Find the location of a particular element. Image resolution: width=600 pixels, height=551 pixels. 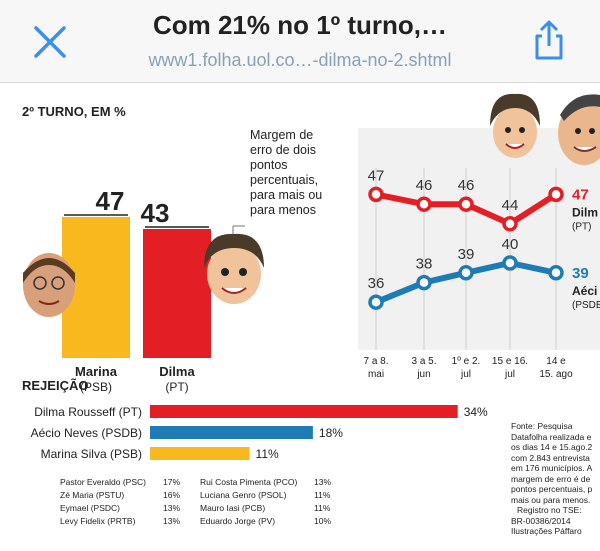

source-line: Ilustrações Páffaro is located at coordinates (546, 531).